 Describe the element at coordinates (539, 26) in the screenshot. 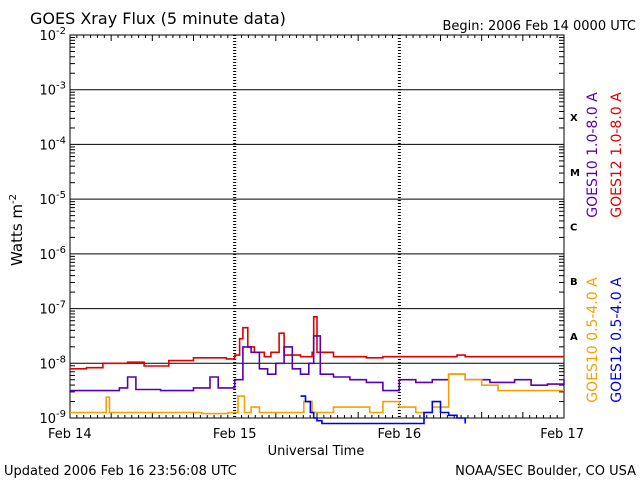

I see `begin-label: Begin: 2006 Feb 14 0000 UTC` at that location.